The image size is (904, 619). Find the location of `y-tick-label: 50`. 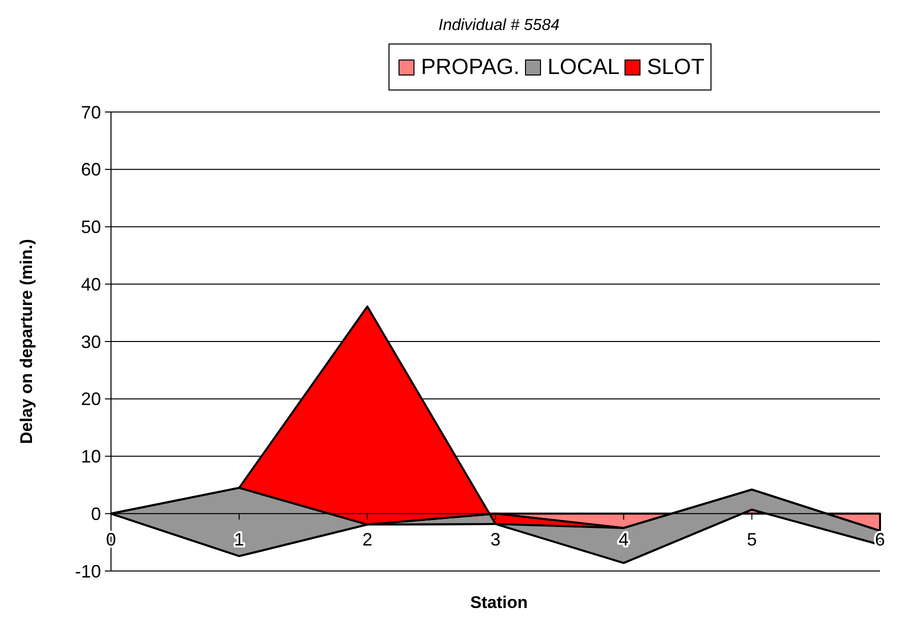

y-tick-label: 50 is located at coordinates (90, 227).